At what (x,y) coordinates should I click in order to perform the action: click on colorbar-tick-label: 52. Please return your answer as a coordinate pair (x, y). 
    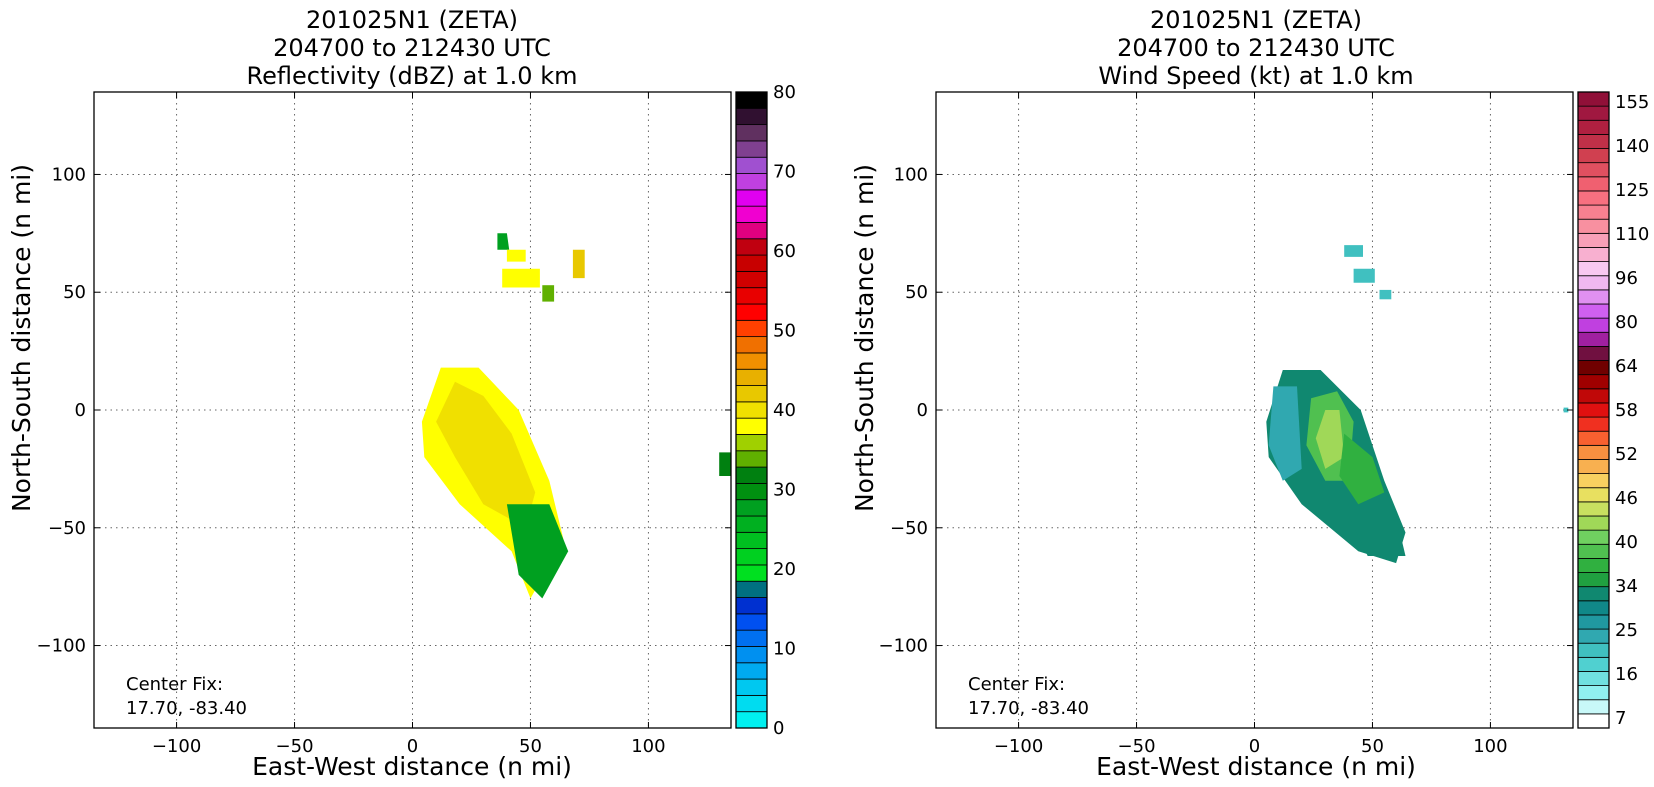
    Looking at the image, I should click on (1626, 454).